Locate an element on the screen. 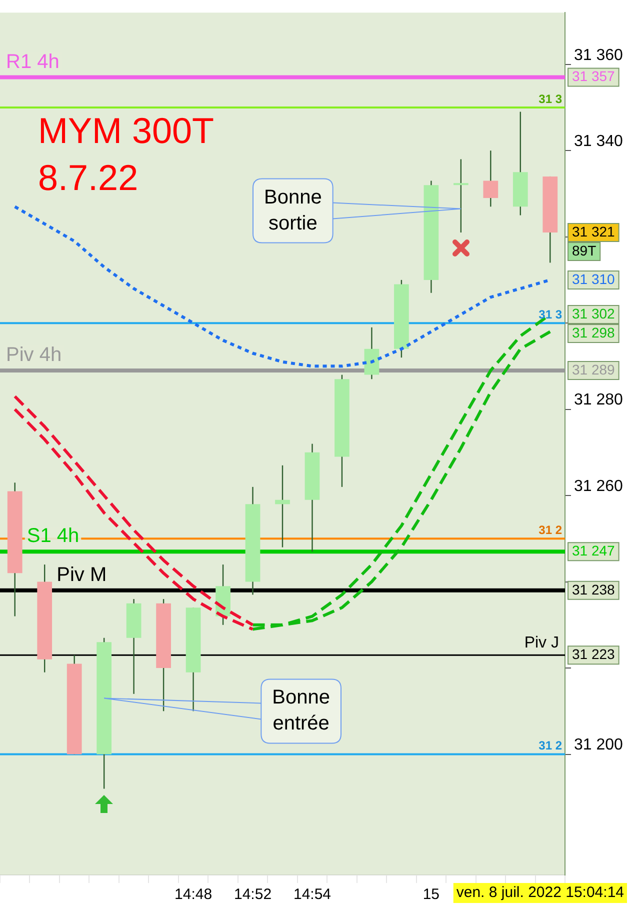 The height and width of the screenshot is (913, 631). text: 31 247 is located at coordinates (594, 550).